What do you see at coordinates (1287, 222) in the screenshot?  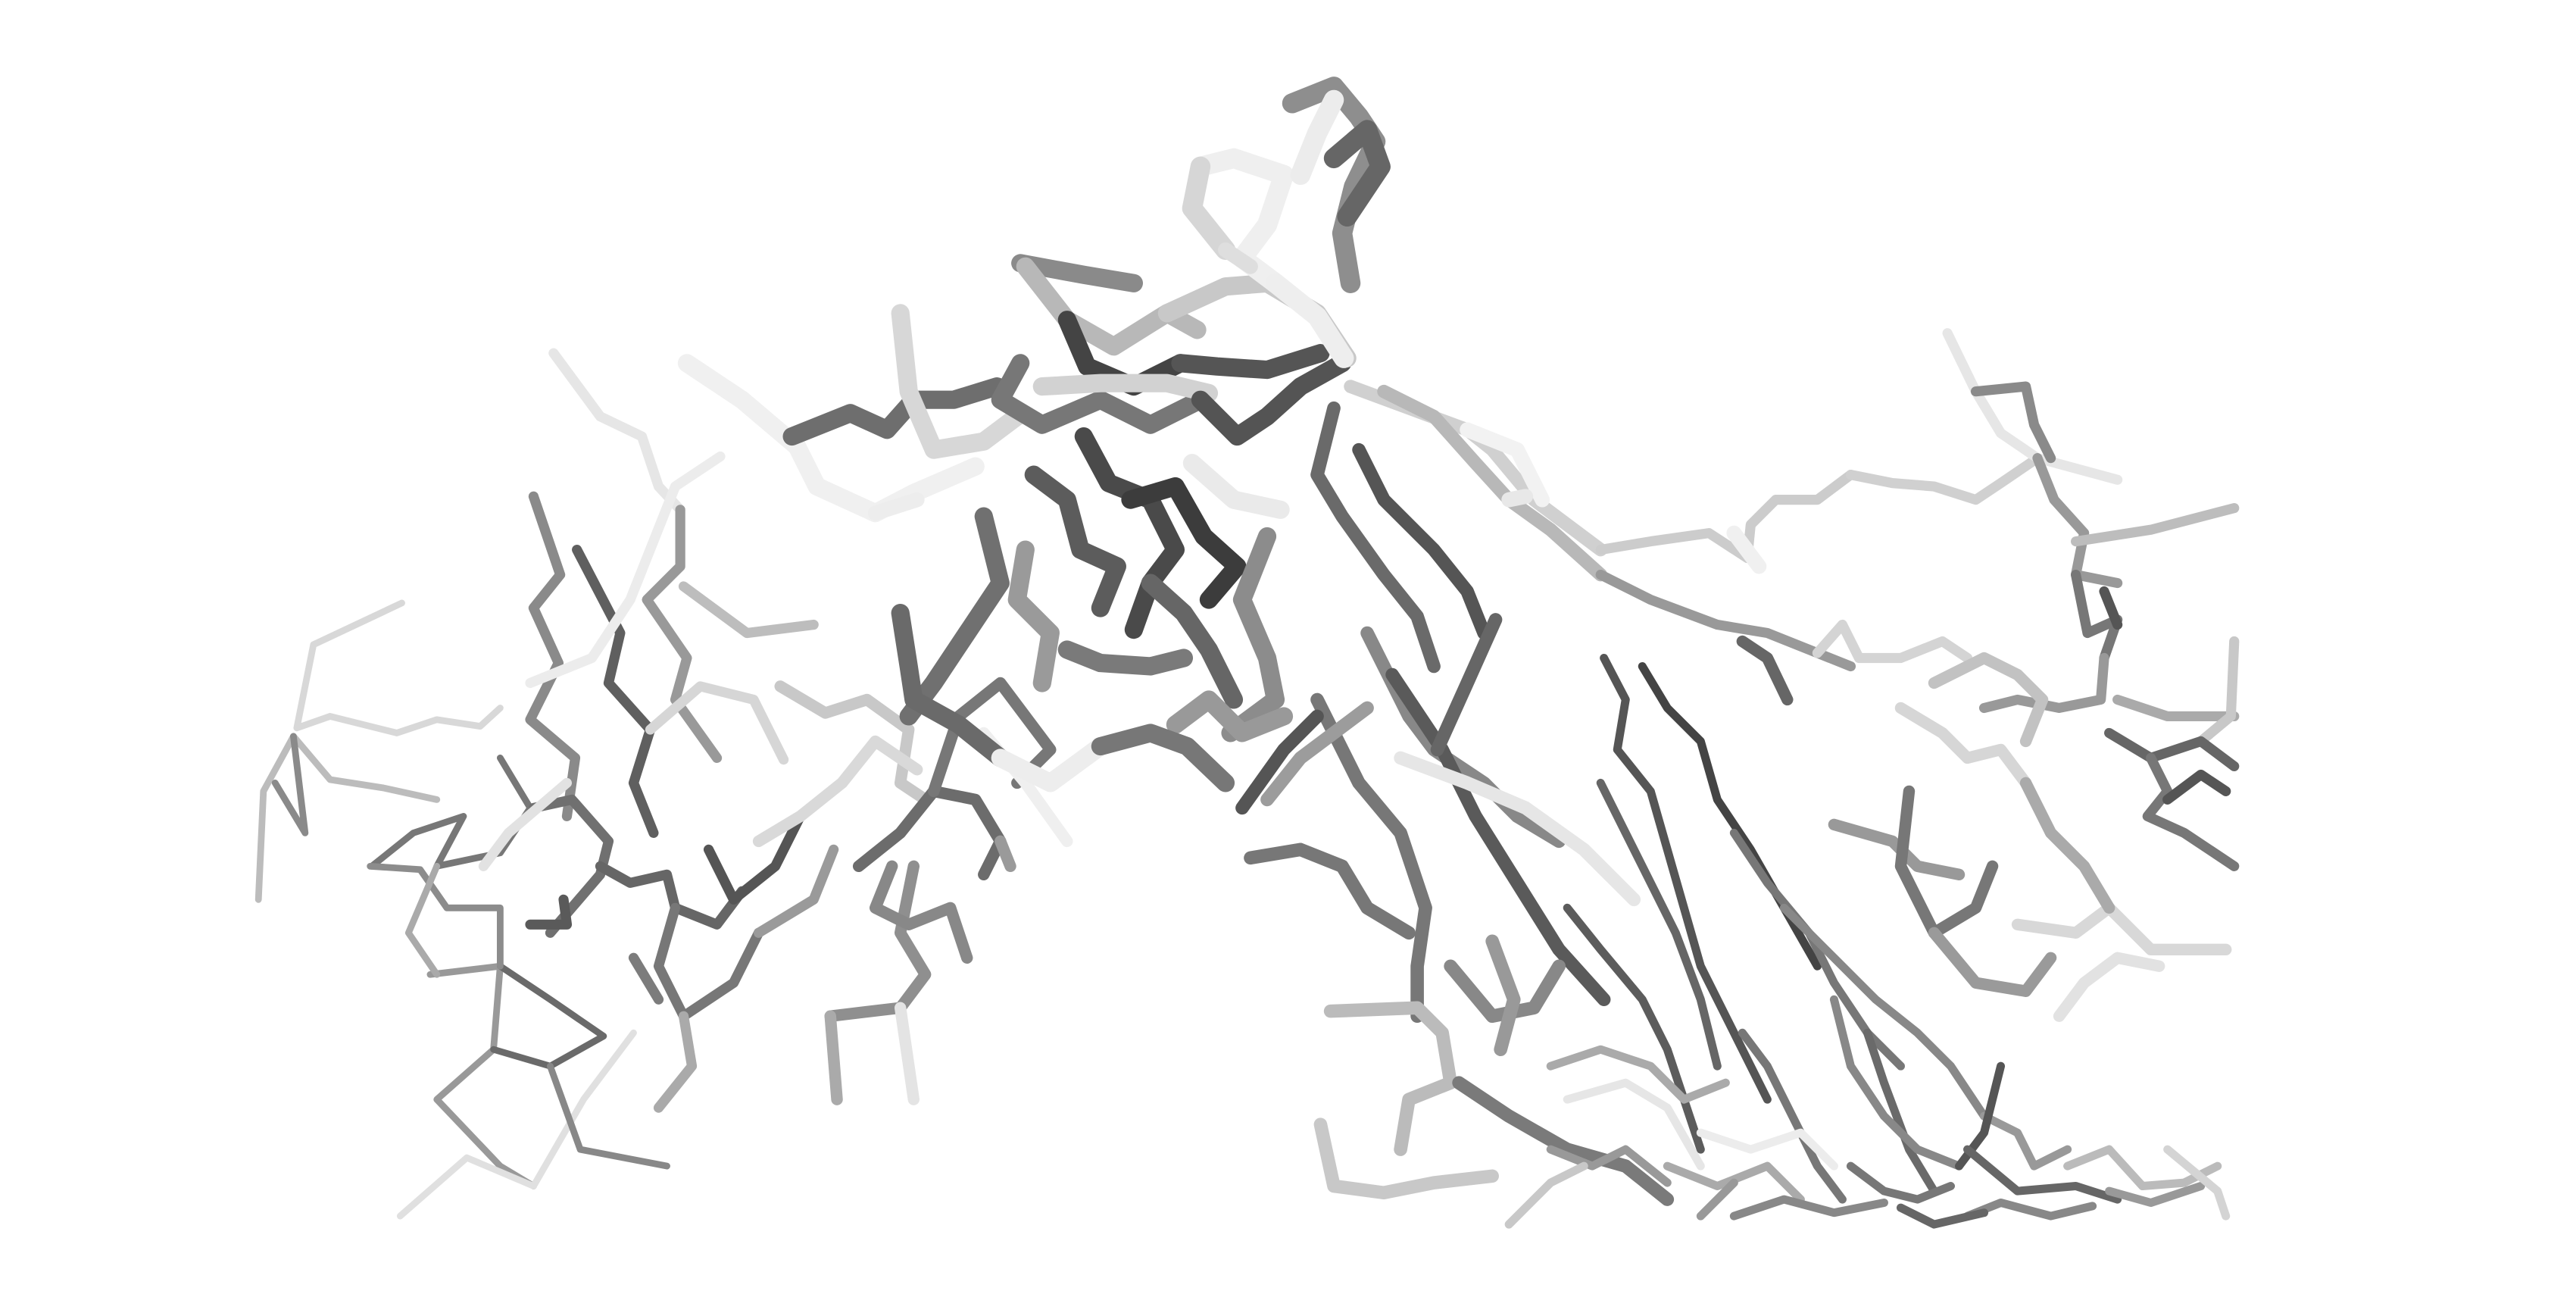 I see `top-loop-traces` at bounding box center [1287, 222].